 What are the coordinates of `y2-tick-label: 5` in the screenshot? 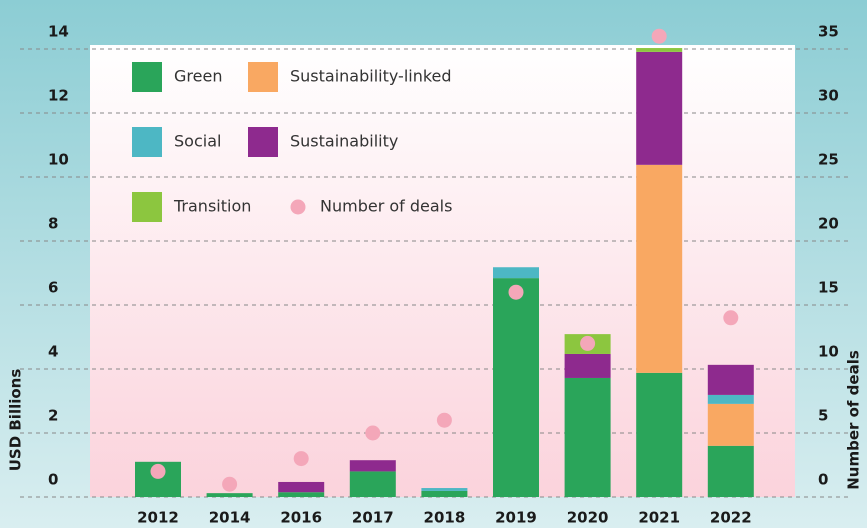 It's located at (823, 416).